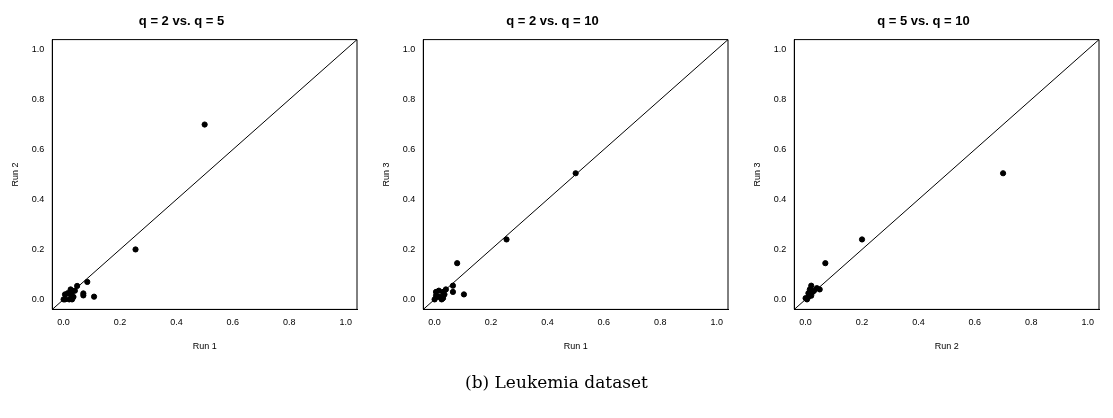  What do you see at coordinates (181, 21) in the screenshot?
I see `chart-title: q = 2 vs. q = 5` at bounding box center [181, 21].